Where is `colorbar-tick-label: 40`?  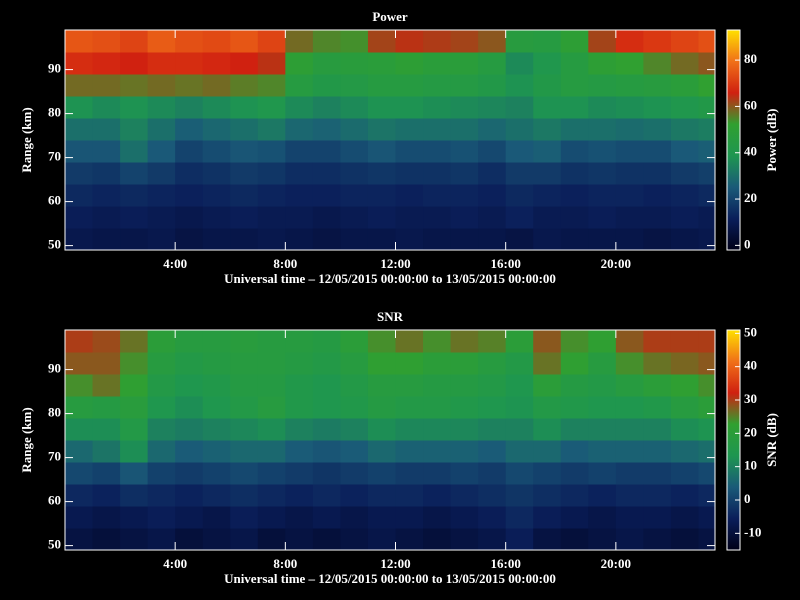
colorbar-tick-label: 40 is located at coordinates (750, 151).